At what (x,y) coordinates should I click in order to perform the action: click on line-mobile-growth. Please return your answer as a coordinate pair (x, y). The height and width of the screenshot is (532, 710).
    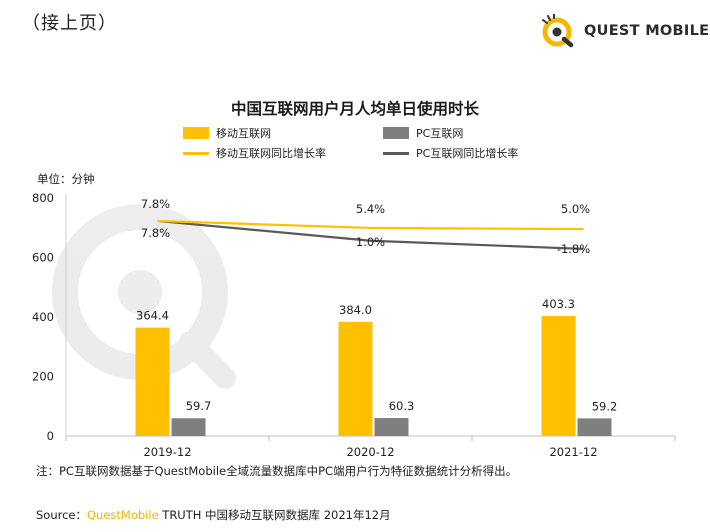
    Looking at the image, I should click on (370, 225).